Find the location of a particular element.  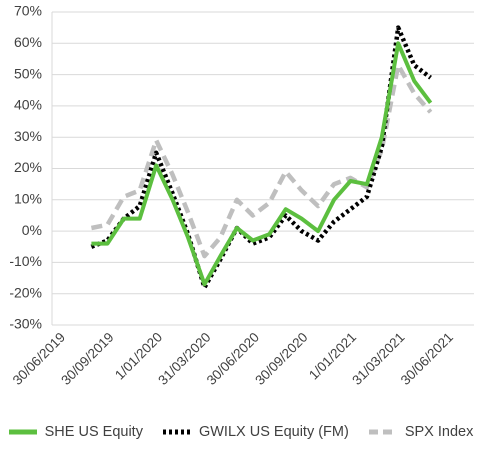

x-tick-label: 30/09/2020 is located at coordinates (281, 359).